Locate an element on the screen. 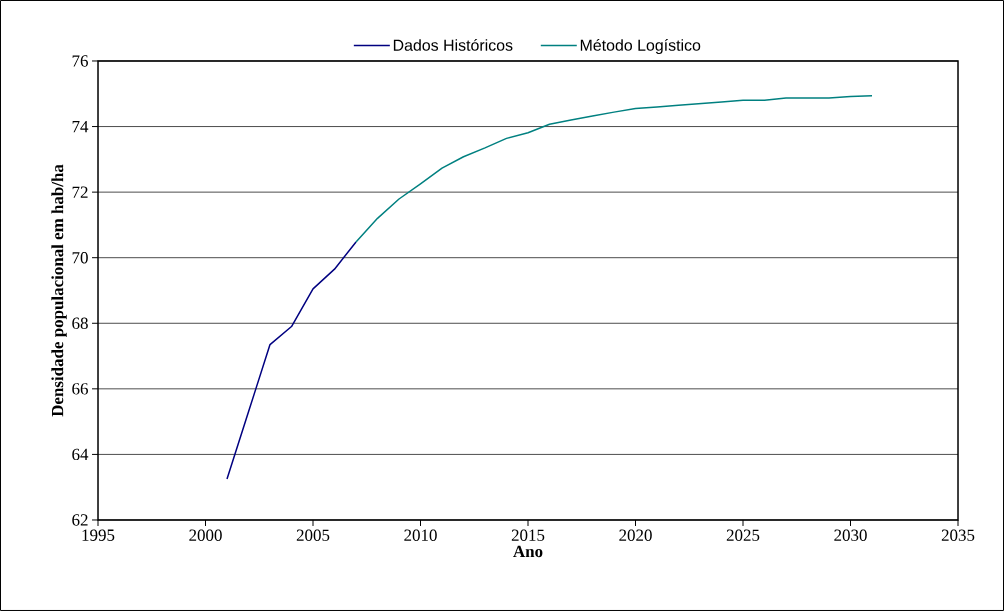 This screenshot has width=1004, height=611. x-tick-label: 2015 is located at coordinates (528, 535).